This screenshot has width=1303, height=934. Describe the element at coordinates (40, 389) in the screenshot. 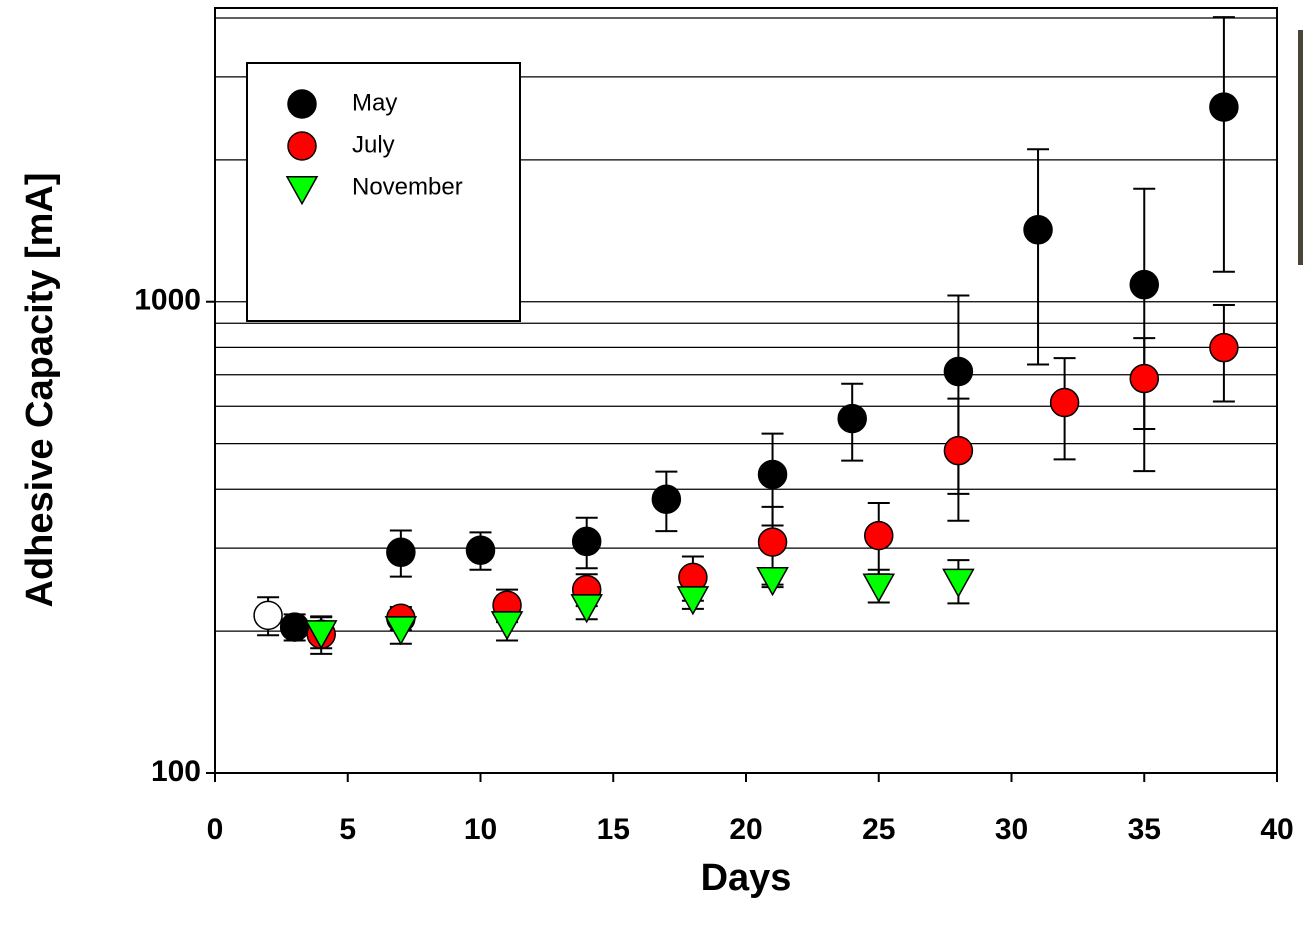

I see `y-axis-title: Adhesive Capacity [mA]` at that location.